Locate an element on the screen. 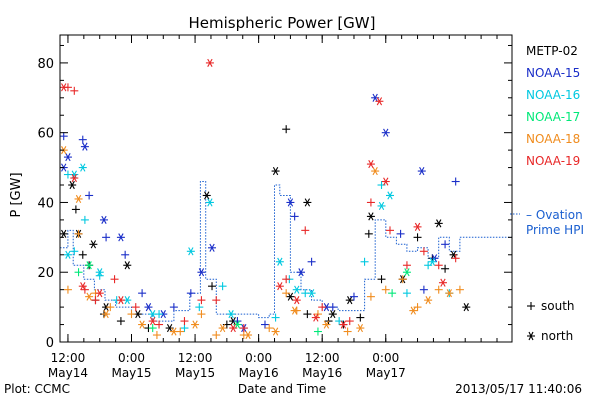 This screenshot has height=400, width=600. y-tick-label: 80 is located at coordinates (45, 64).